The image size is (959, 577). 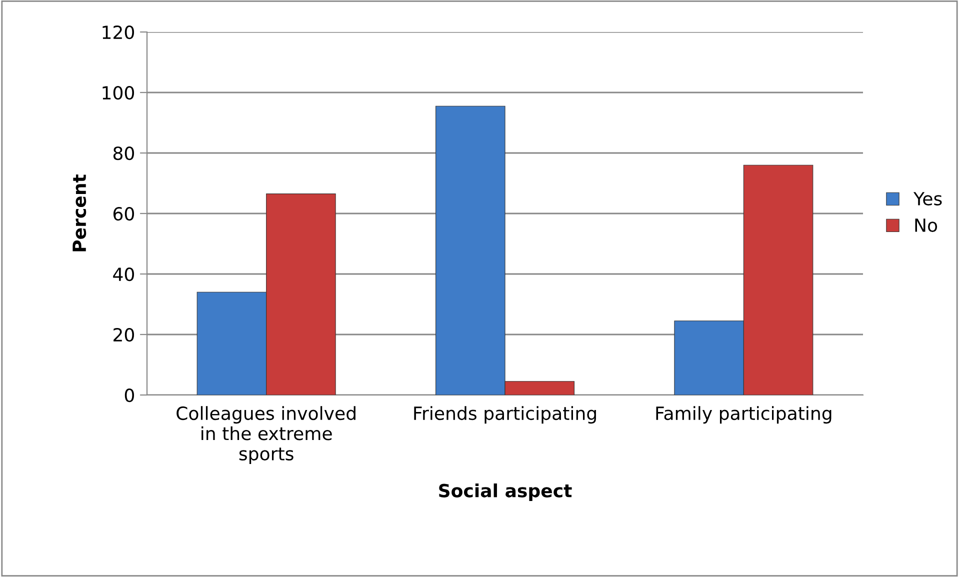 I want to click on y-tick-label: 40, so click(x=123, y=274).